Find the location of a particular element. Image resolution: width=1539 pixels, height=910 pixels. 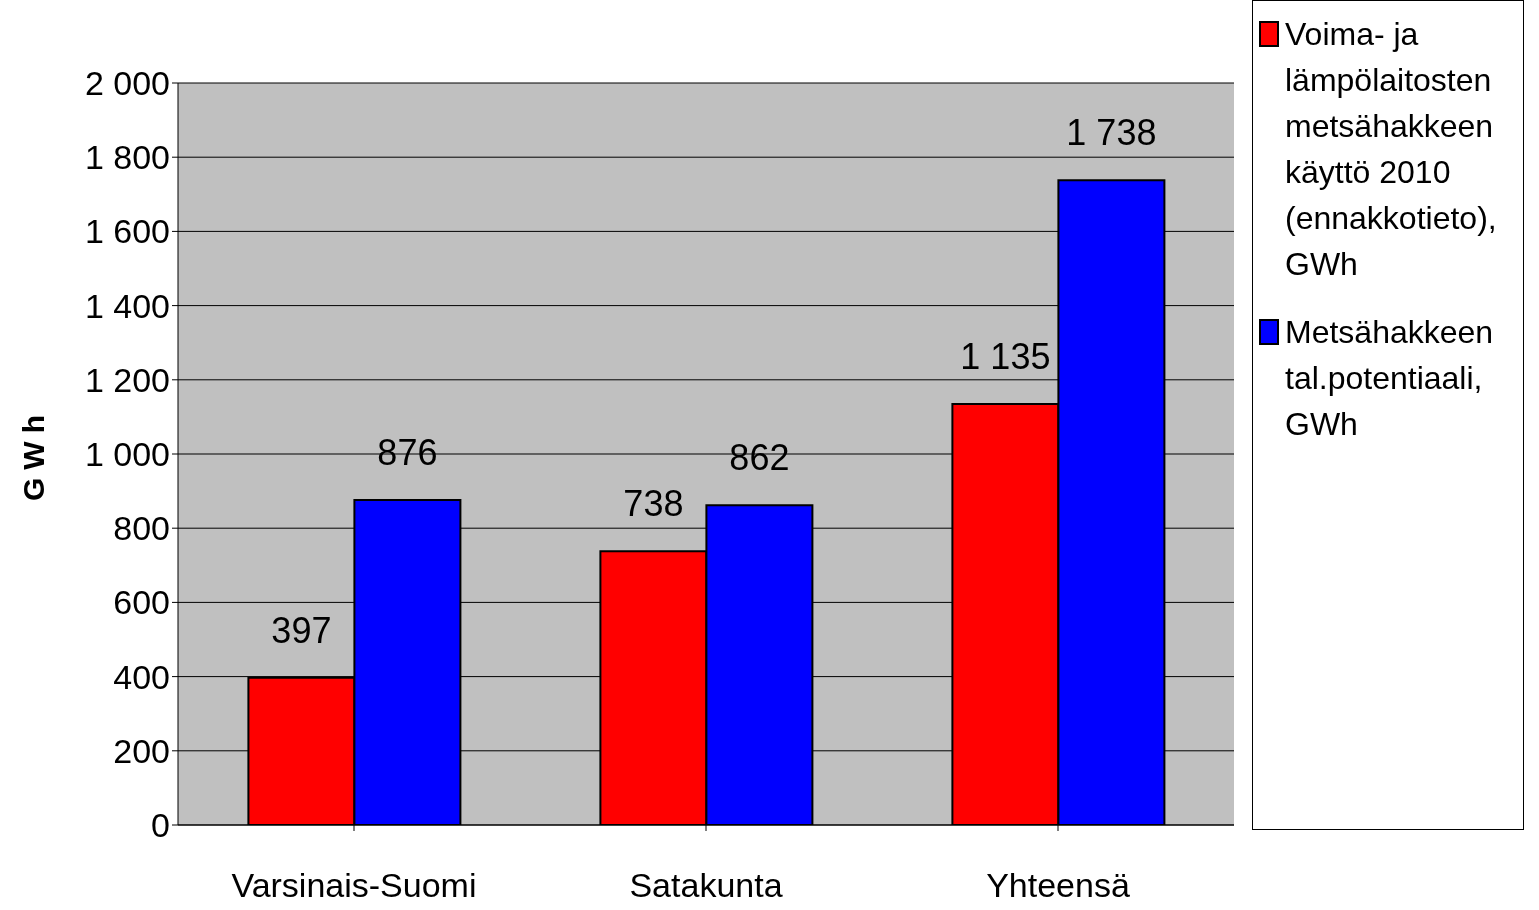

data-label: 862 is located at coordinates (759, 458).